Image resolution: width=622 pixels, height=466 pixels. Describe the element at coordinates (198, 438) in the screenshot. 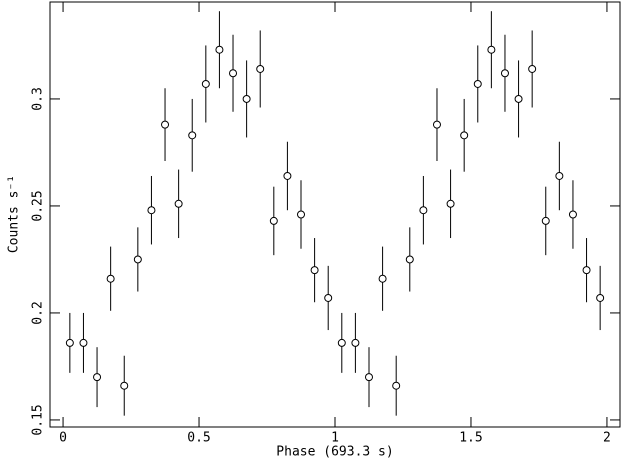

I see `x-tick-label: 0.5` at that location.